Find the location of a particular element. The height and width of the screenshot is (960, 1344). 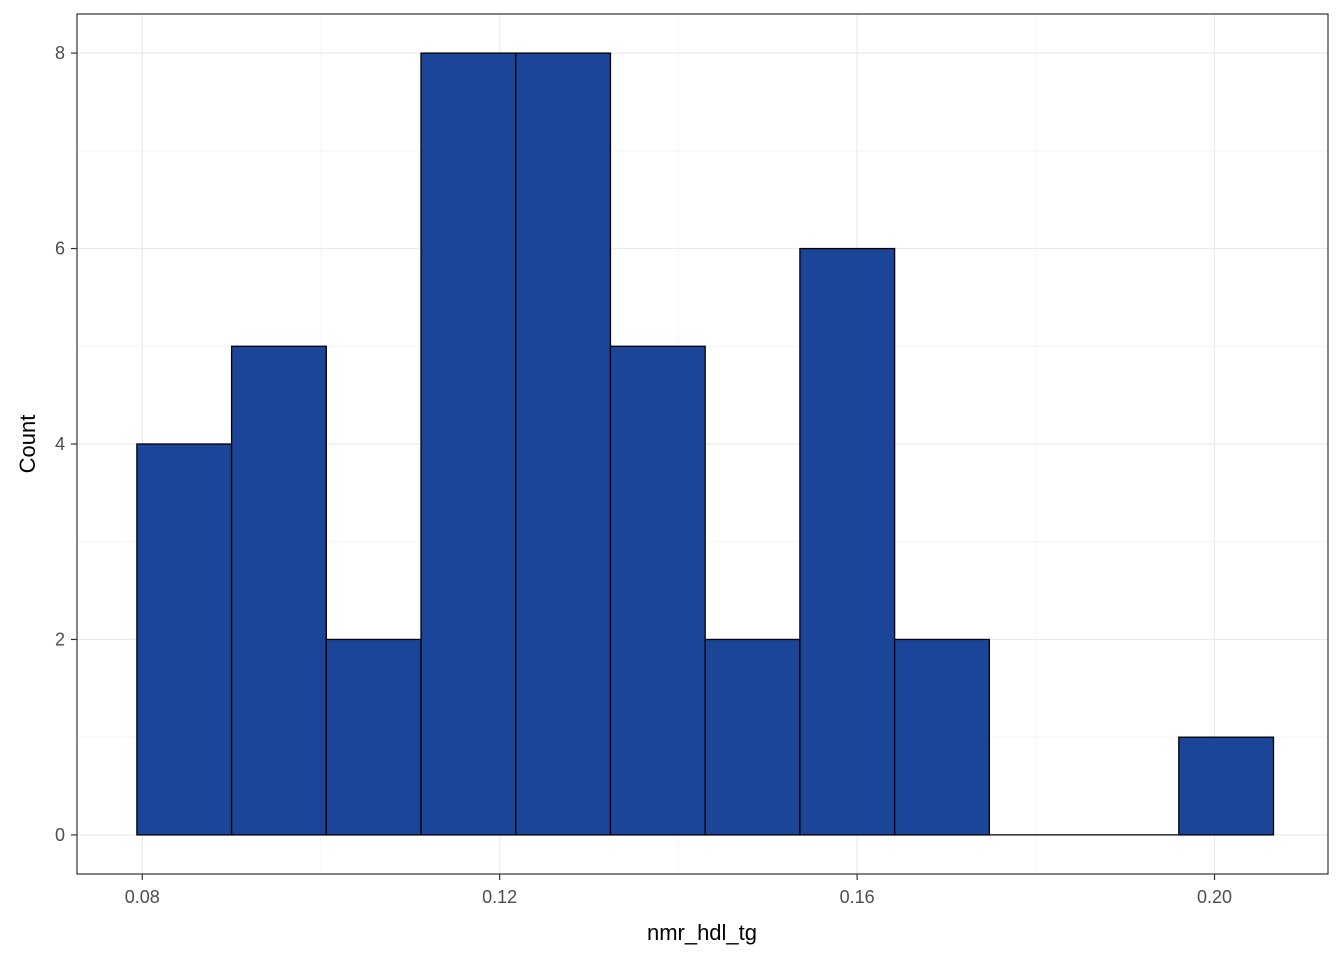

y-tick-label: 0 is located at coordinates (60, 835).